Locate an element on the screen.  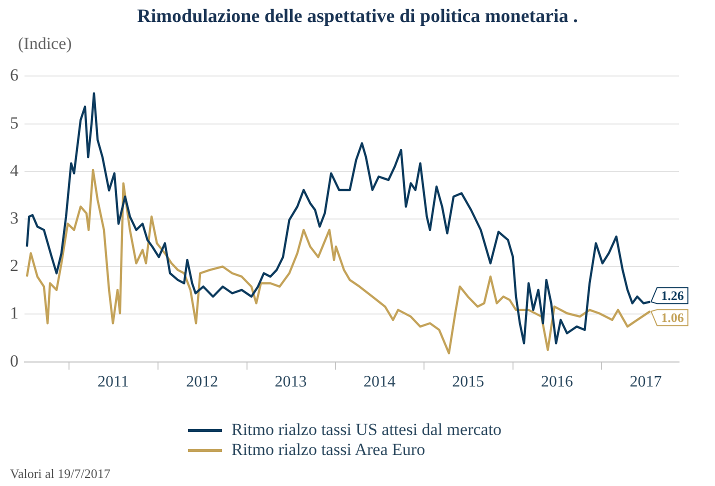
y-tick-label: 3 is located at coordinates (14, 218).